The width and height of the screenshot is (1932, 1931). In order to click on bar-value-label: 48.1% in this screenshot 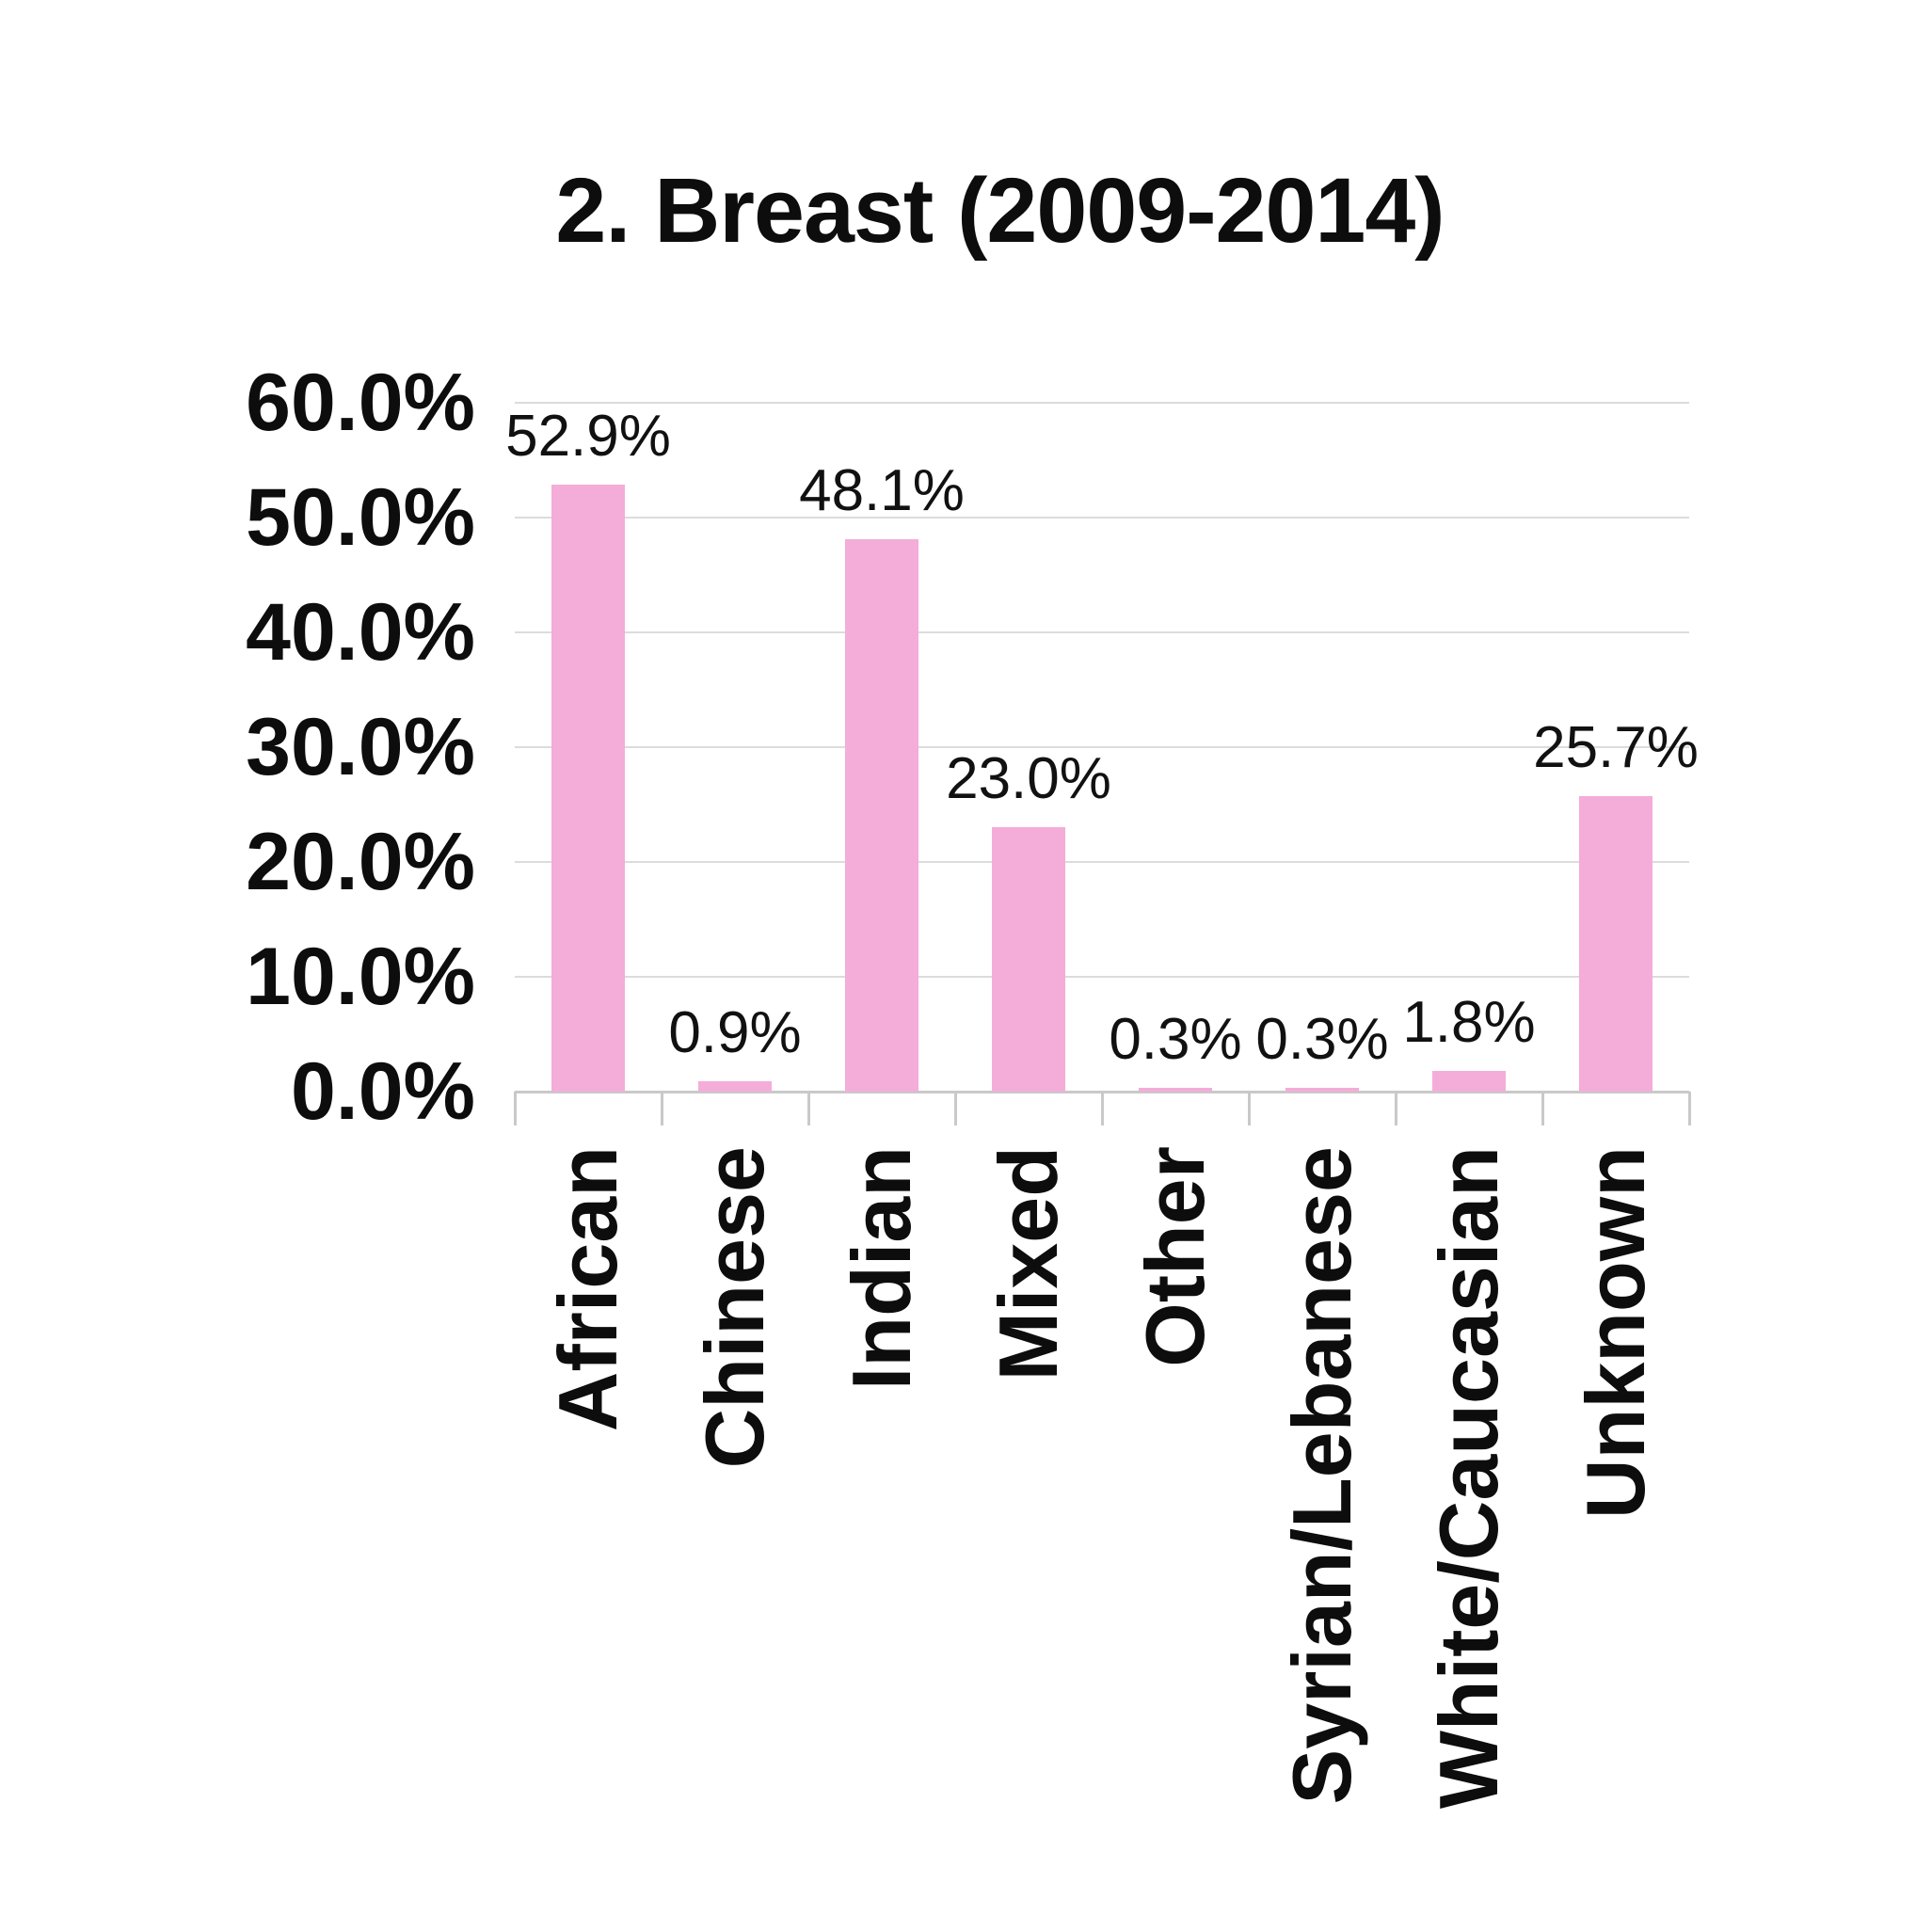, I will do `click(882, 491)`.